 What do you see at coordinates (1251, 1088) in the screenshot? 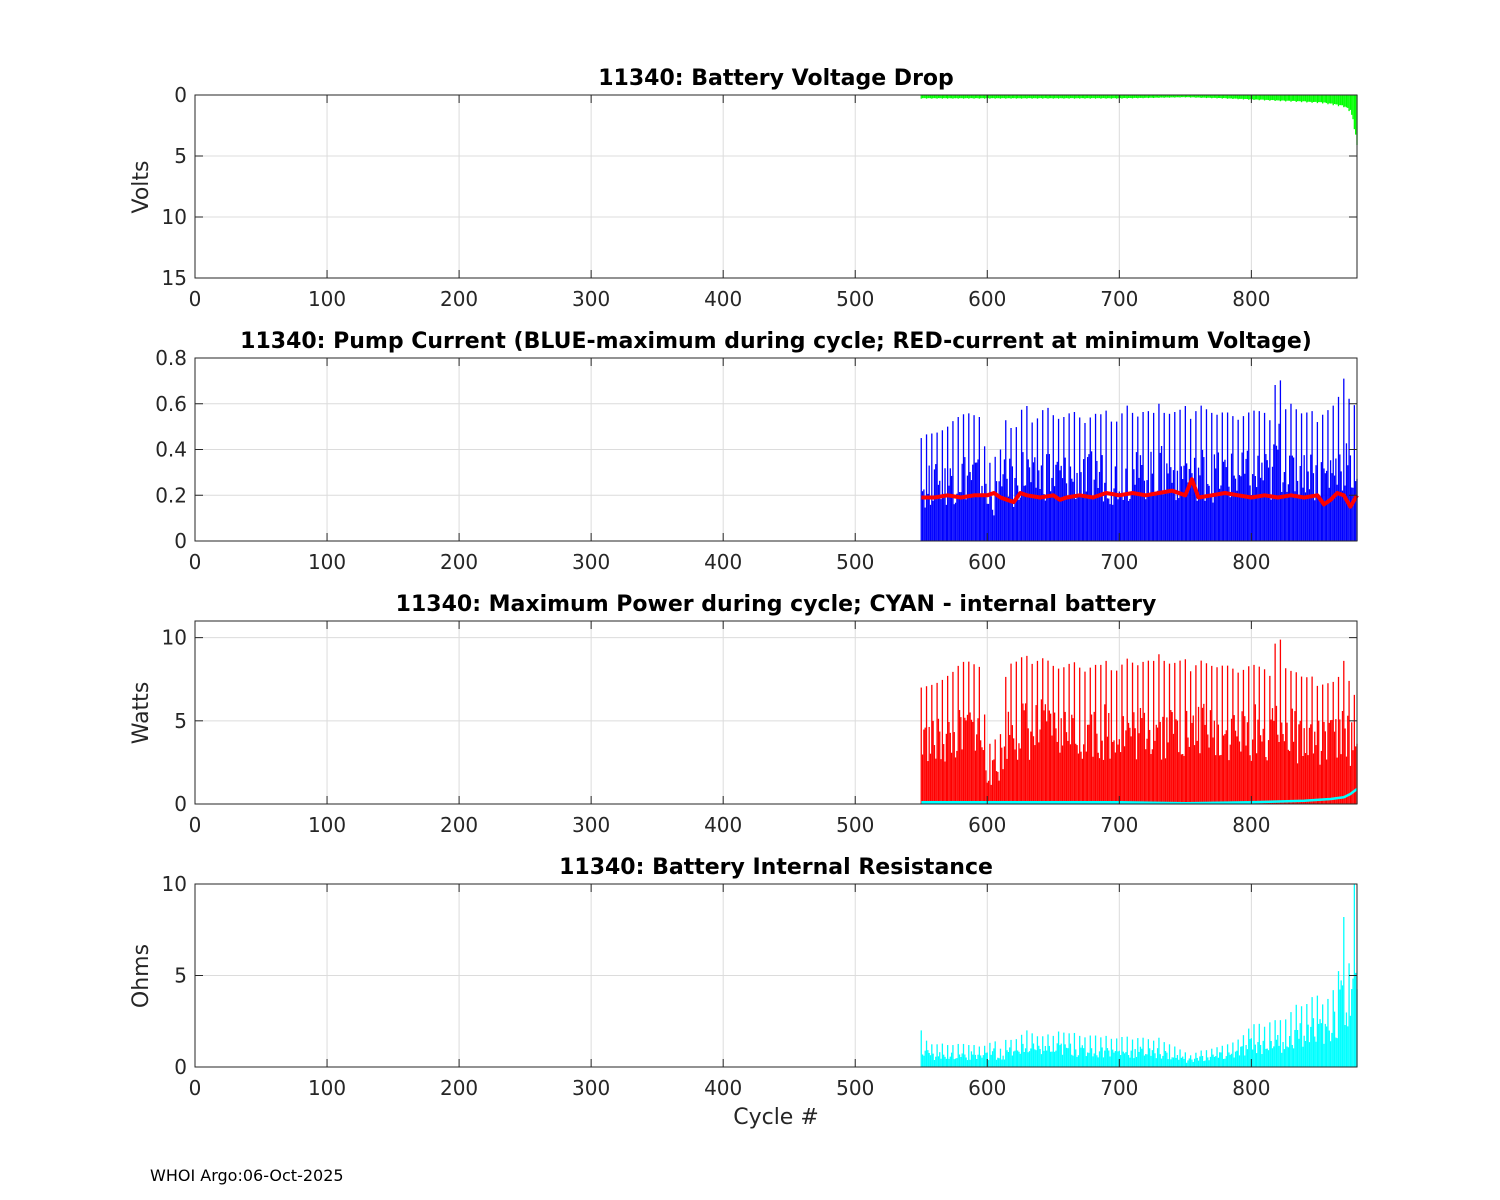
I see `resistance-xtick-label: 800` at bounding box center [1251, 1088].